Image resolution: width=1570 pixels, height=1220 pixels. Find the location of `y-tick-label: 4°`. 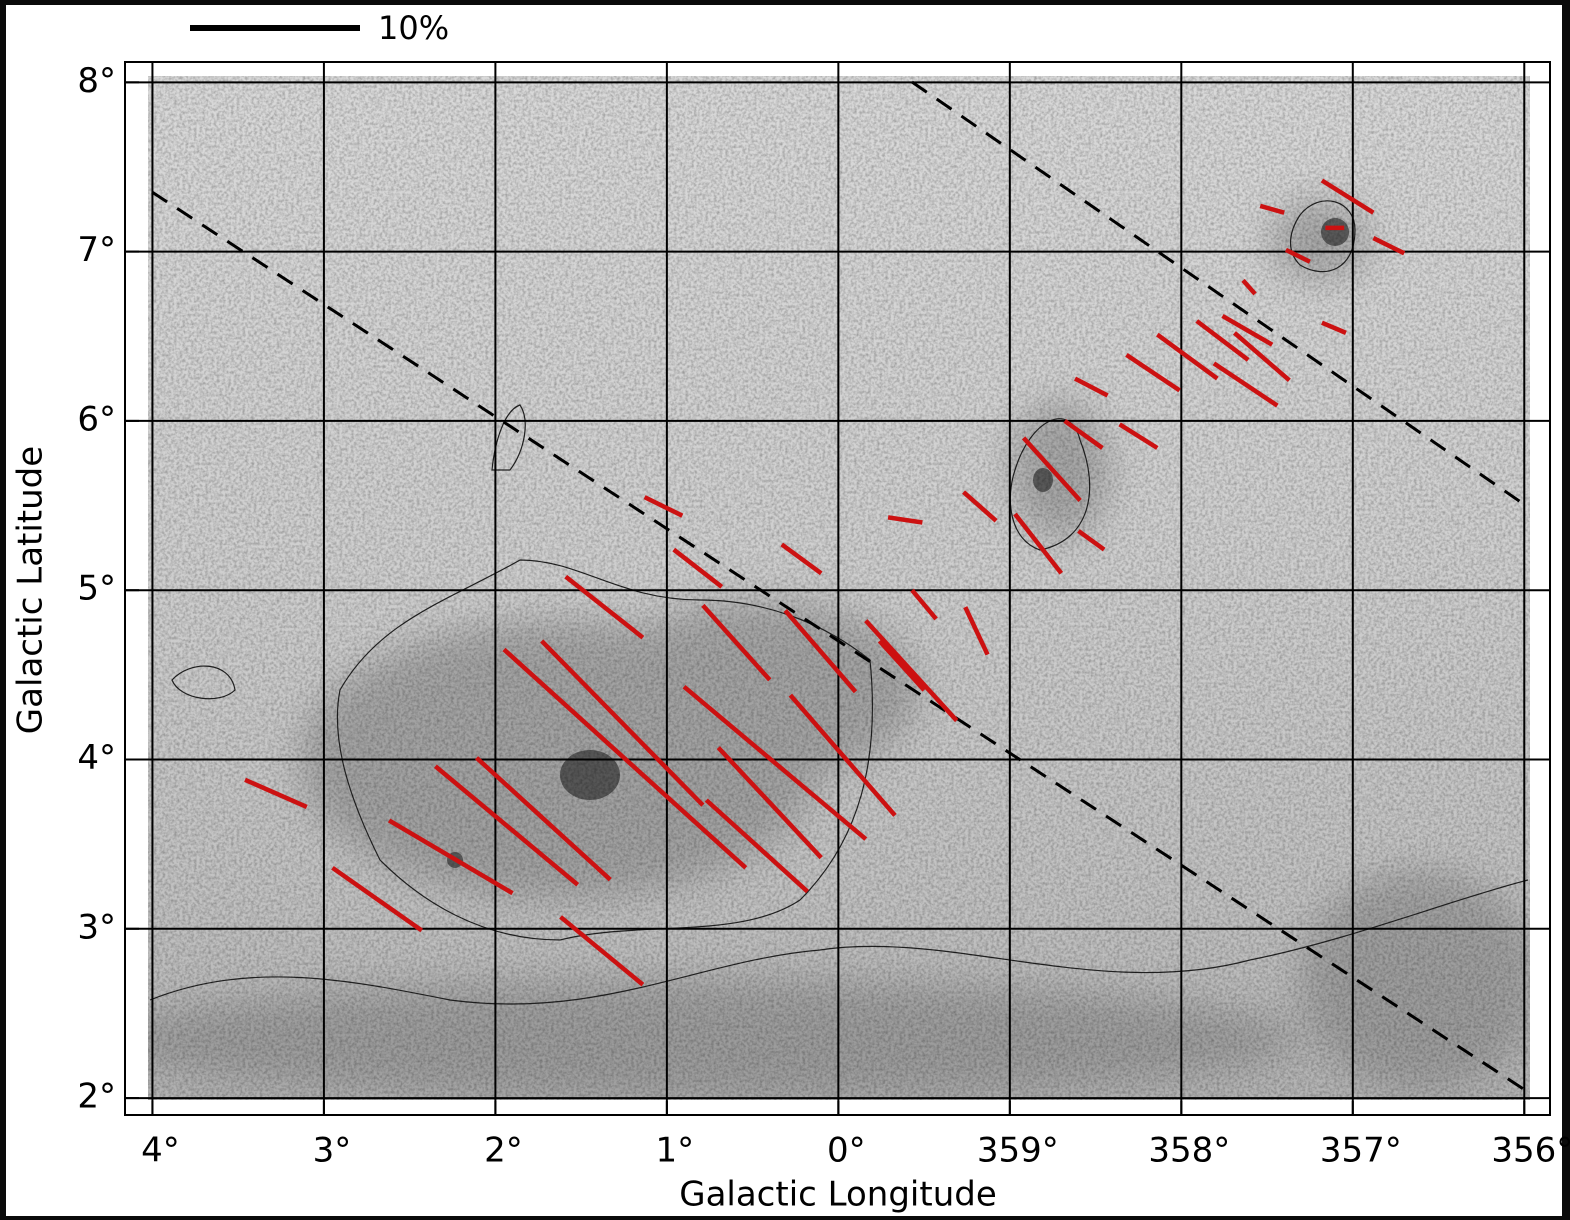

y-tick-label: 4° is located at coordinates (96, 758).